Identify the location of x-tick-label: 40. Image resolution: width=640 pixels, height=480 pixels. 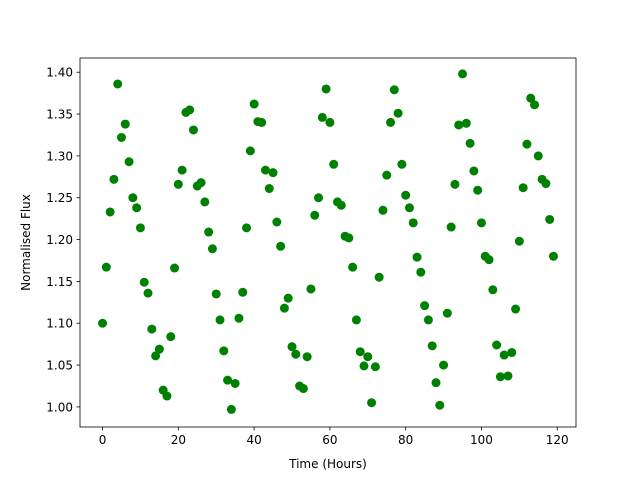
(253, 440).